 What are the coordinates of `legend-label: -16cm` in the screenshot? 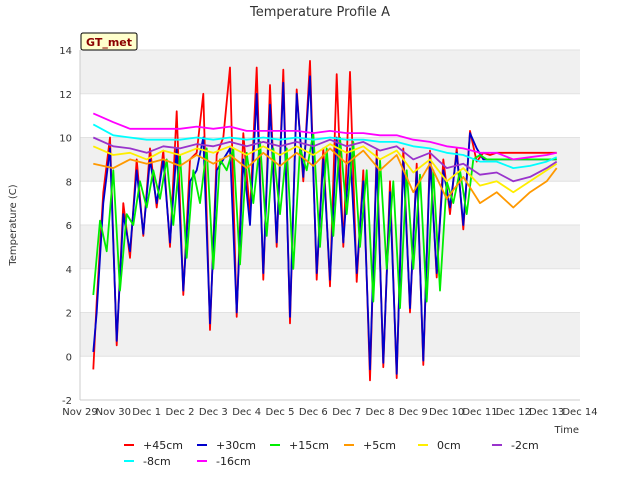 It's located at (233, 461).